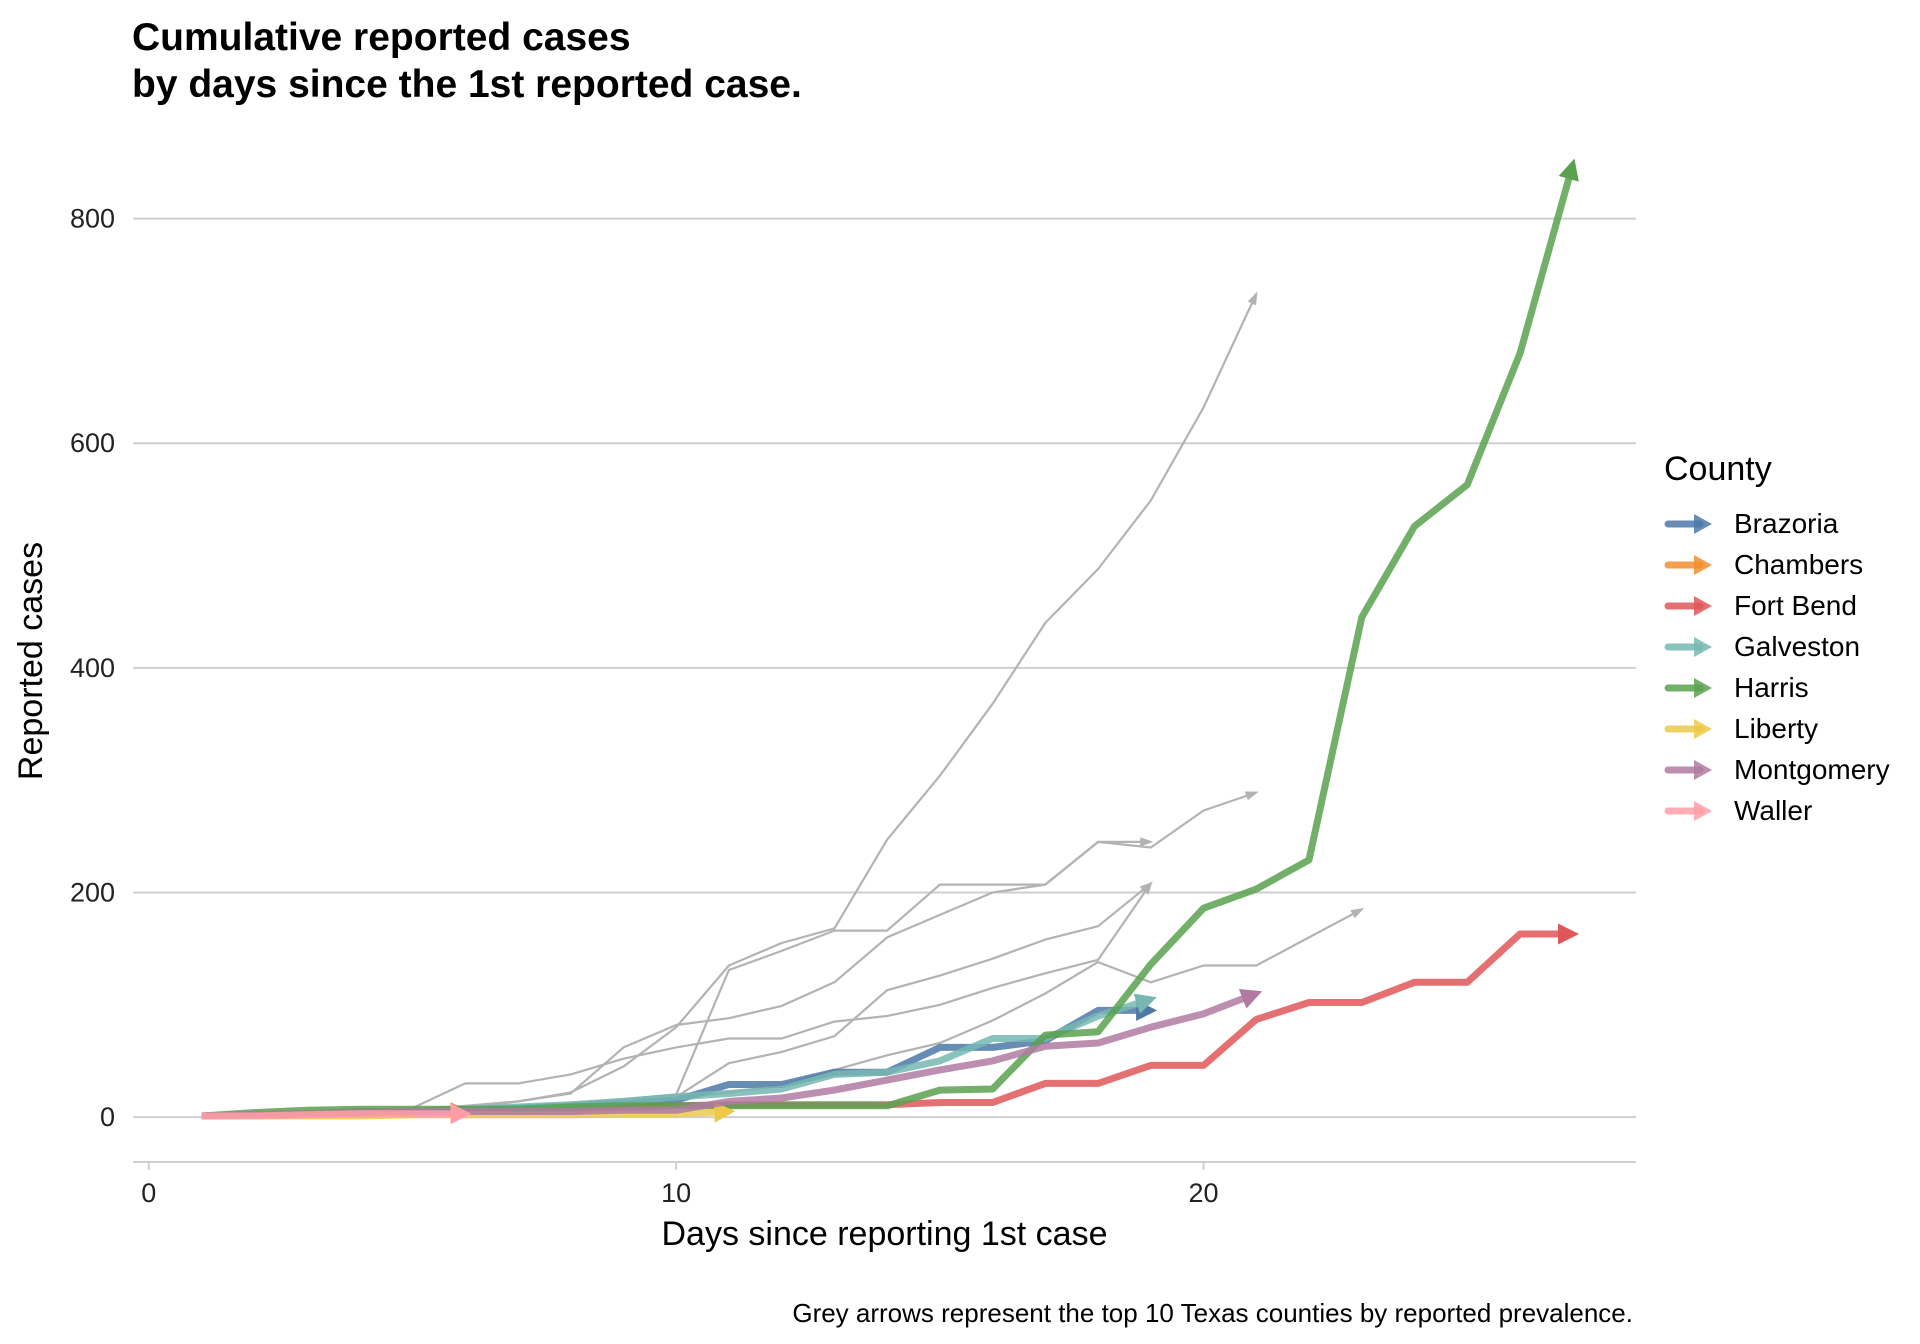  Describe the element at coordinates (92, 443) in the screenshot. I see `y-tick-label: 600` at that location.